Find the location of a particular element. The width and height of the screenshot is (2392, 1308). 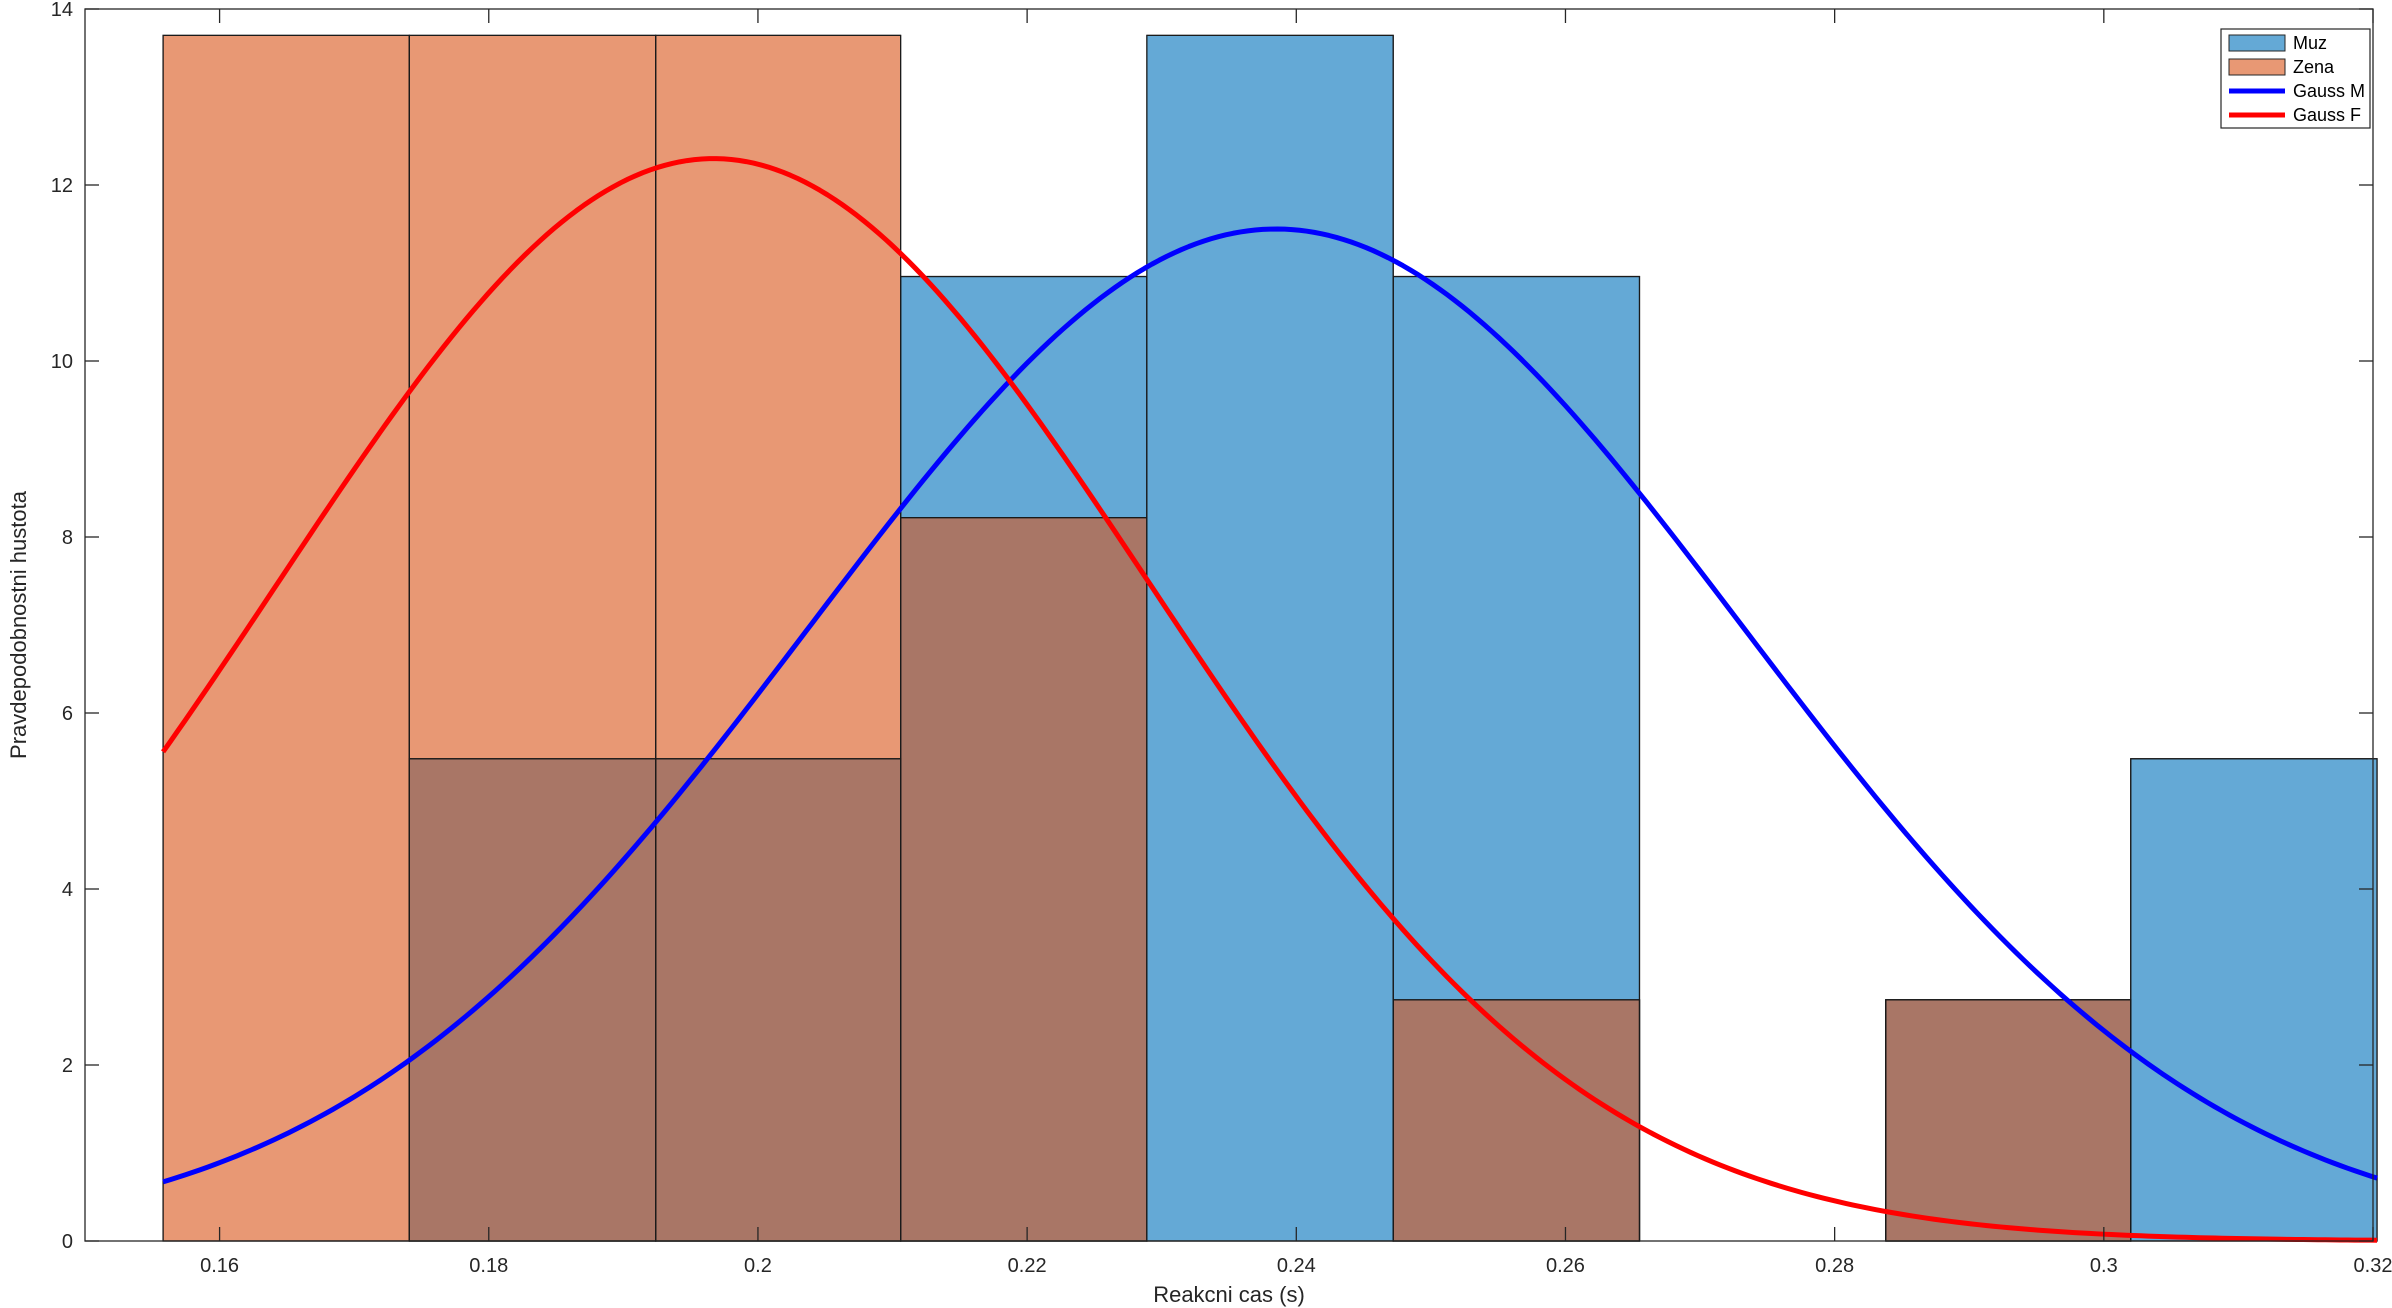

x-tick-label: 0.32 is located at coordinates (2373, 1266).